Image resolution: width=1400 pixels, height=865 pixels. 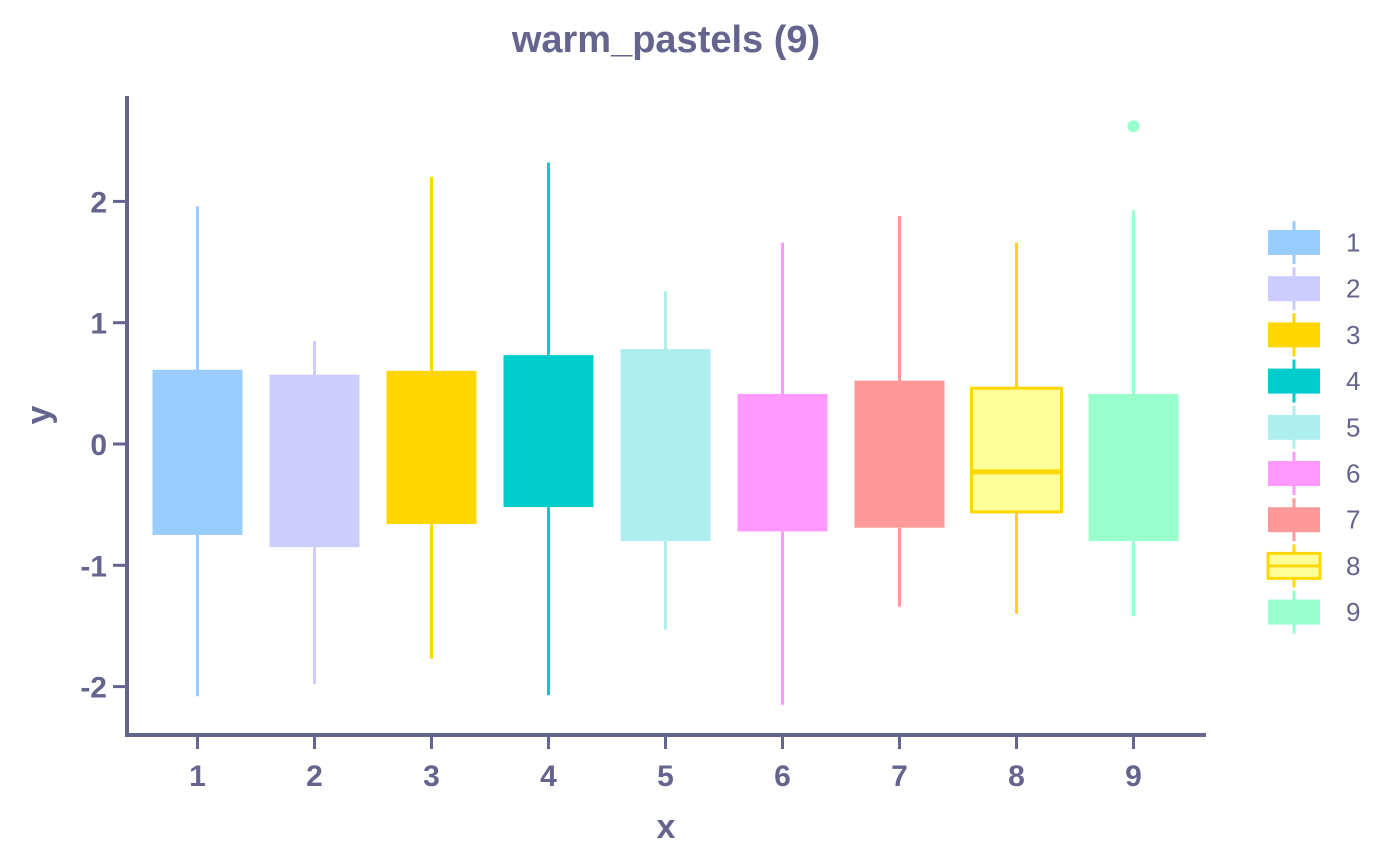 I want to click on legend-item-4: 4, so click(x=1314, y=381).